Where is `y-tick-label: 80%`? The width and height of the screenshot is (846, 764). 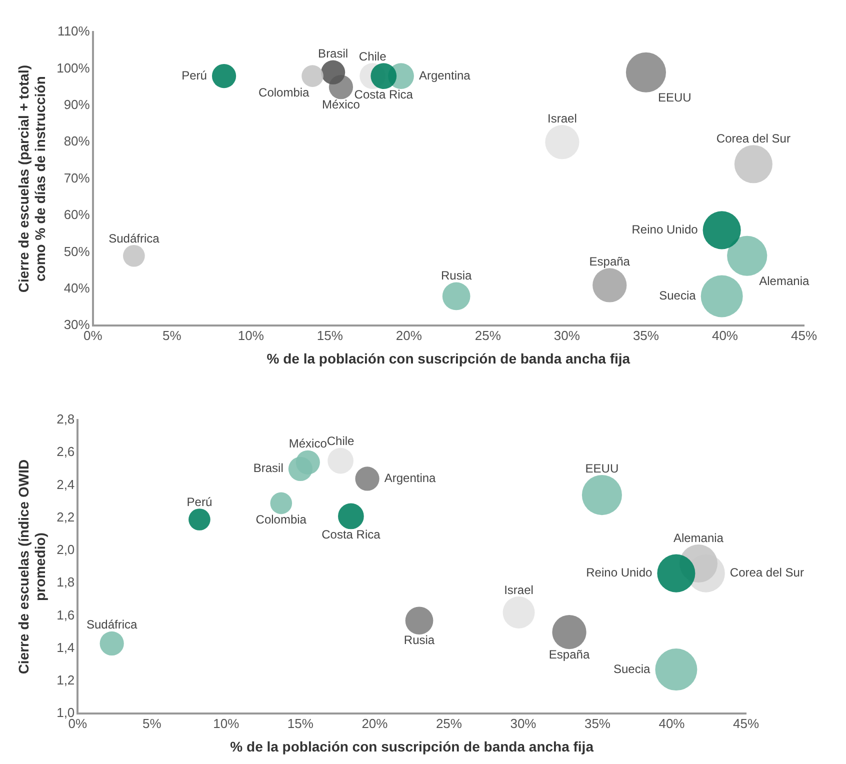 y-tick-label: 80% is located at coordinates (77, 141).